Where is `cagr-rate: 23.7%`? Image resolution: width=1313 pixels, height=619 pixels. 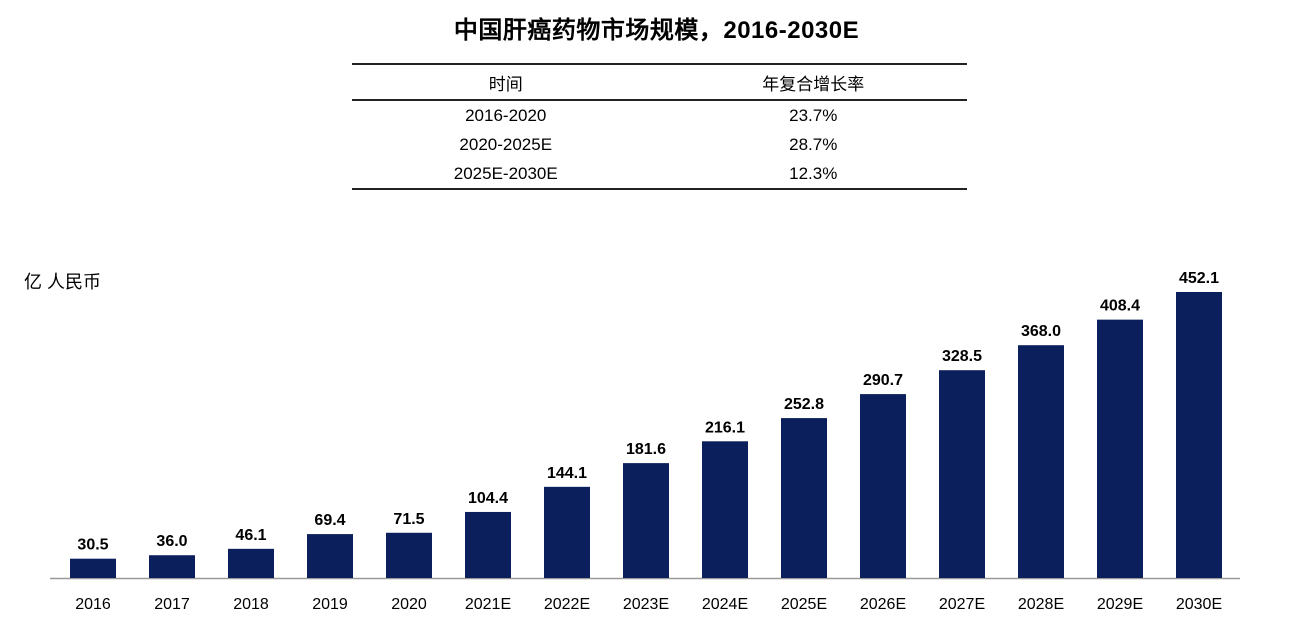 cagr-rate: 23.7% is located at coordinates (813, 115).